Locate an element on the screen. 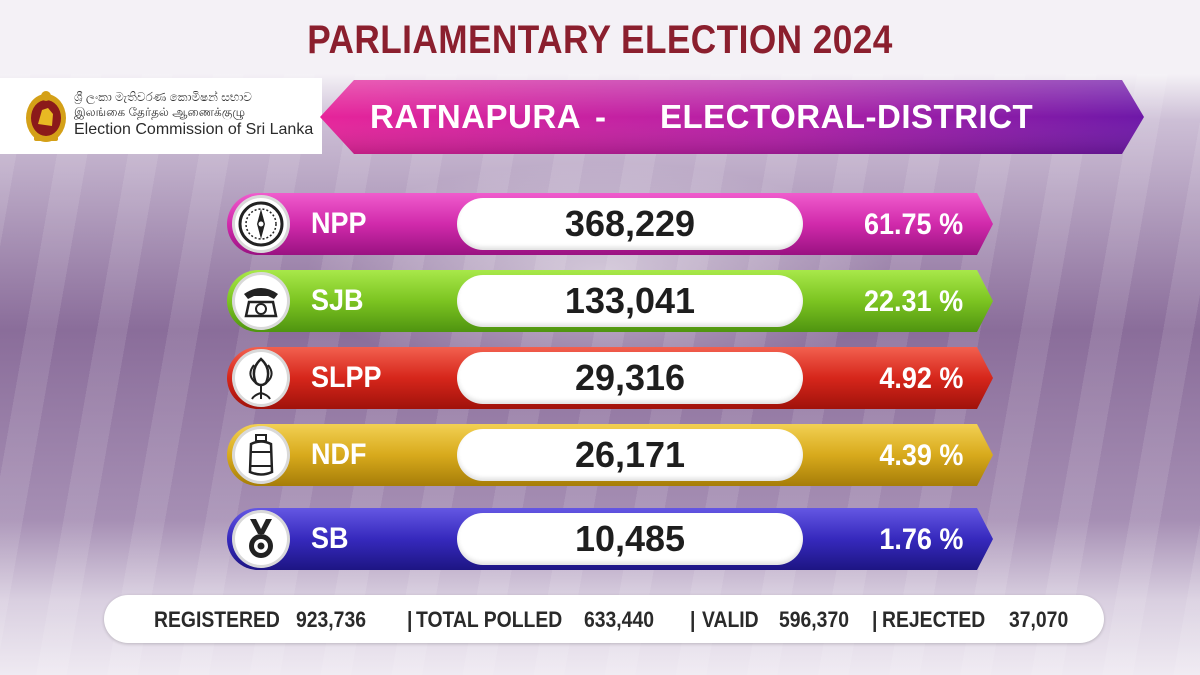 The width and height of the screenshot is (1200, 675). vote-percentage: 61.75 % is located at coordinates (913, 224).